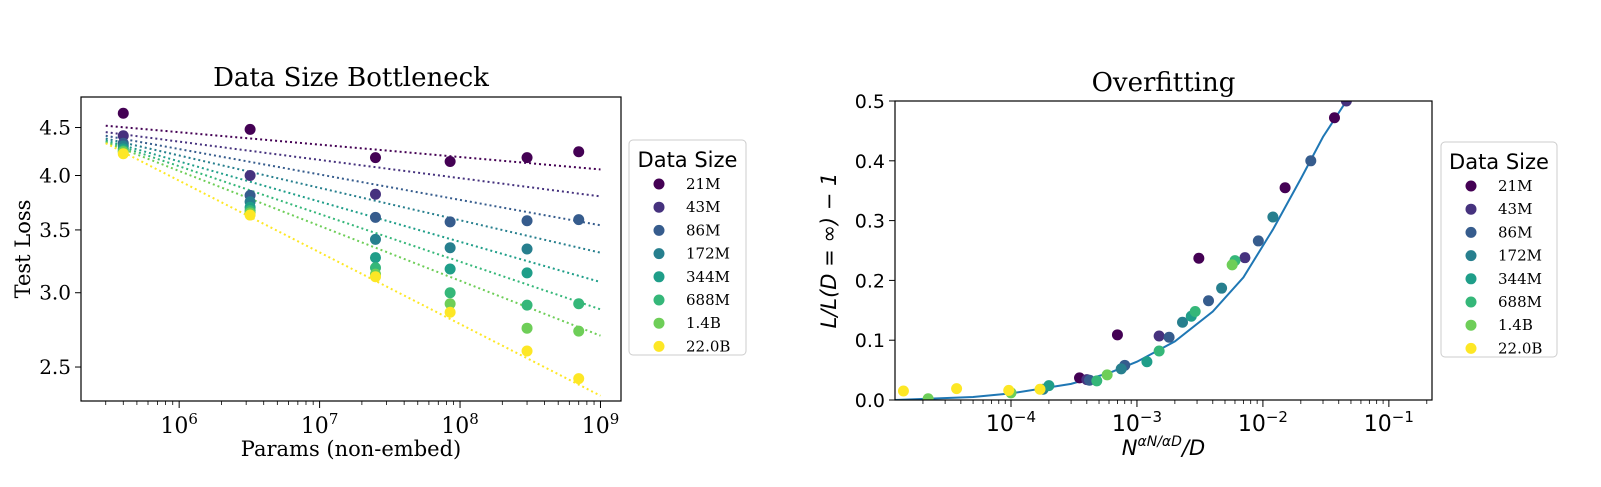 The width and height of the screenshot is (1601, 487). Describe the element at coordinates (351, 449) in the screenshot. I see `x-axis-label: Params (non-embed)` at that location.